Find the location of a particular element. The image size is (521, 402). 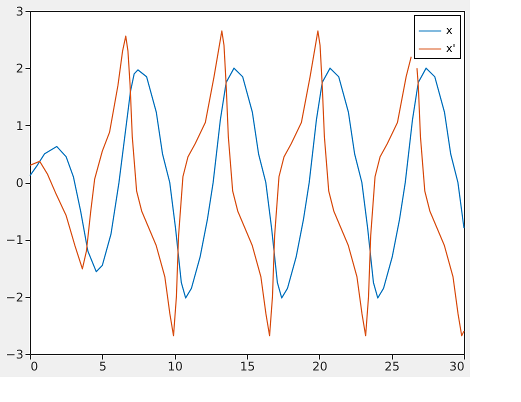

y-tick-label: 0 is located at coordinates (20, 183).